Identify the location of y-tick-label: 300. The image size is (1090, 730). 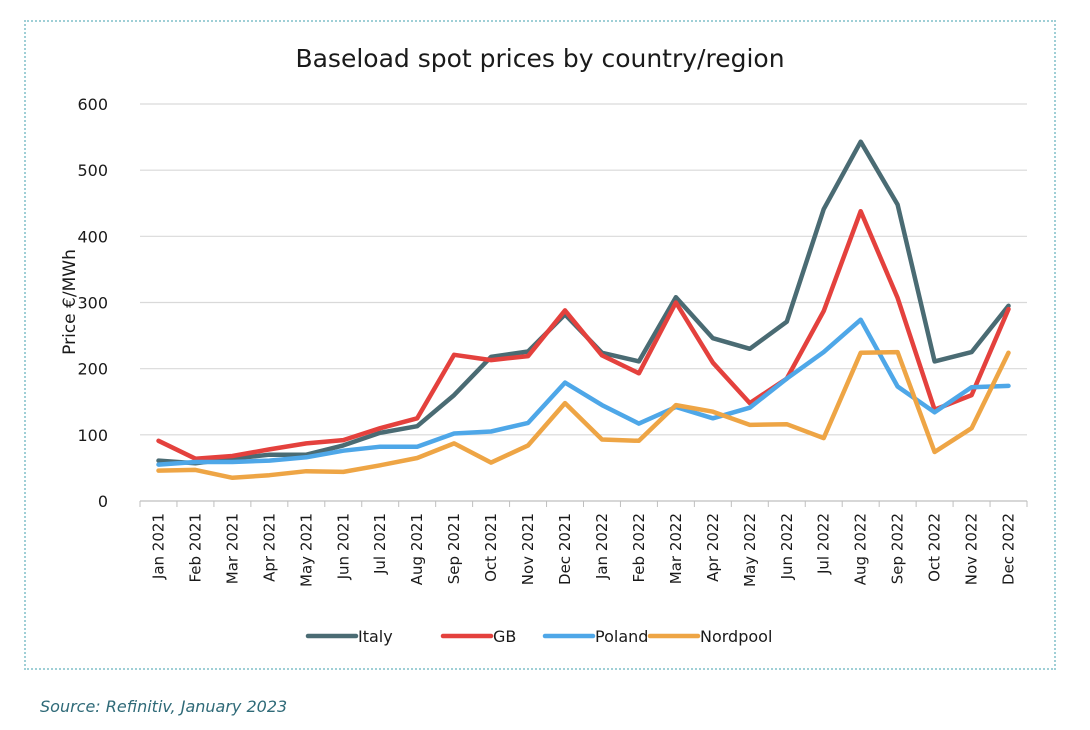
(92, 303).